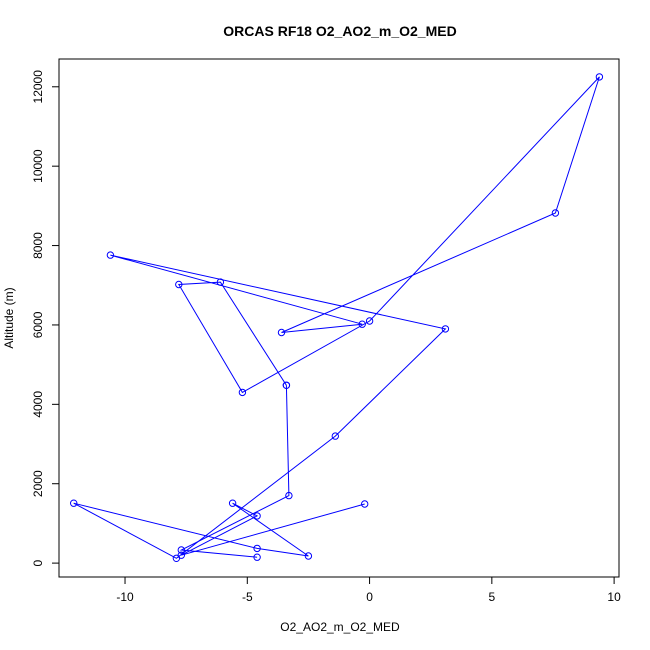 Image resolution: width=650 pixels, height=650 pixels. I want to click on y-tick-label: 6000, so click(38, 324).